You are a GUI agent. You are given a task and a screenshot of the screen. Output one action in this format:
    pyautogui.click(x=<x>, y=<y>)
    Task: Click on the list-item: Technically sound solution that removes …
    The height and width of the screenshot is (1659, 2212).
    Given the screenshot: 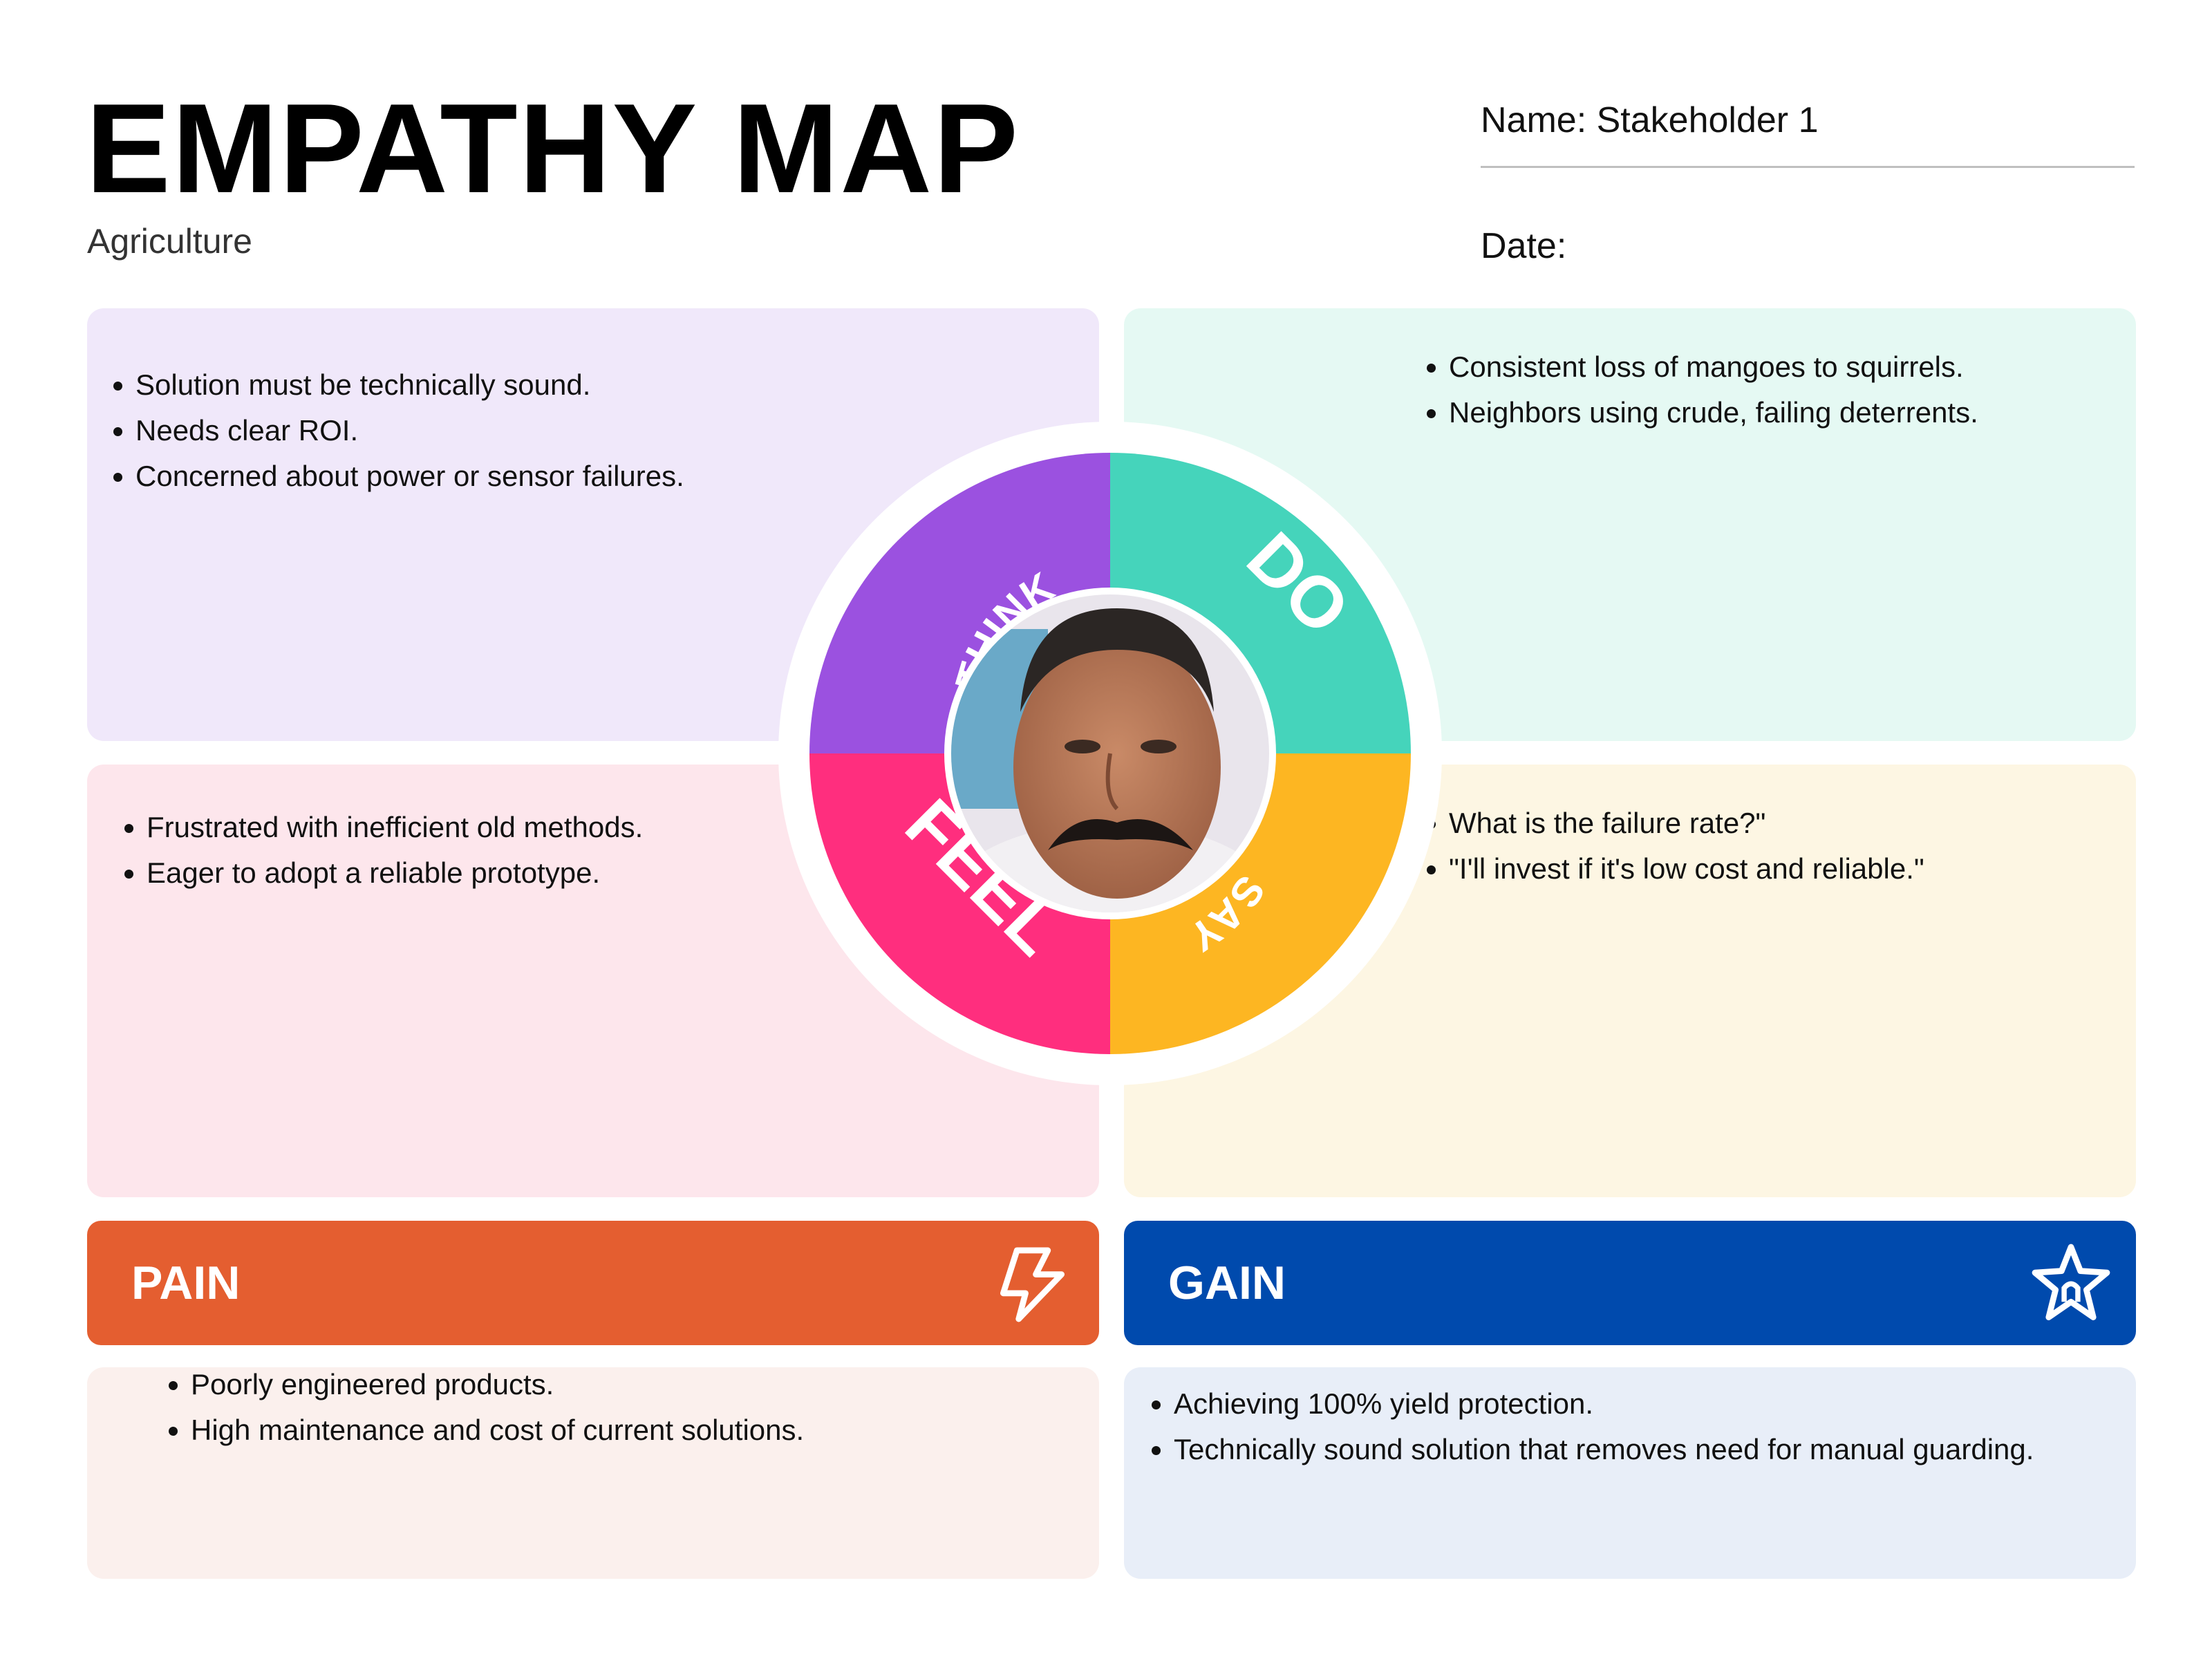 What is the action you would take?
    pyautogui.click(x=1671, y=1450)
    